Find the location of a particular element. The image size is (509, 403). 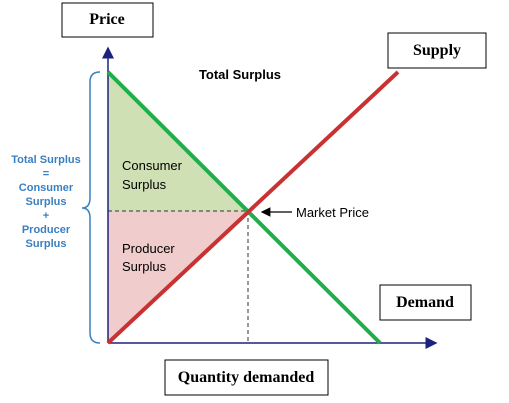

supply-box is located at coordinates (437, 50).